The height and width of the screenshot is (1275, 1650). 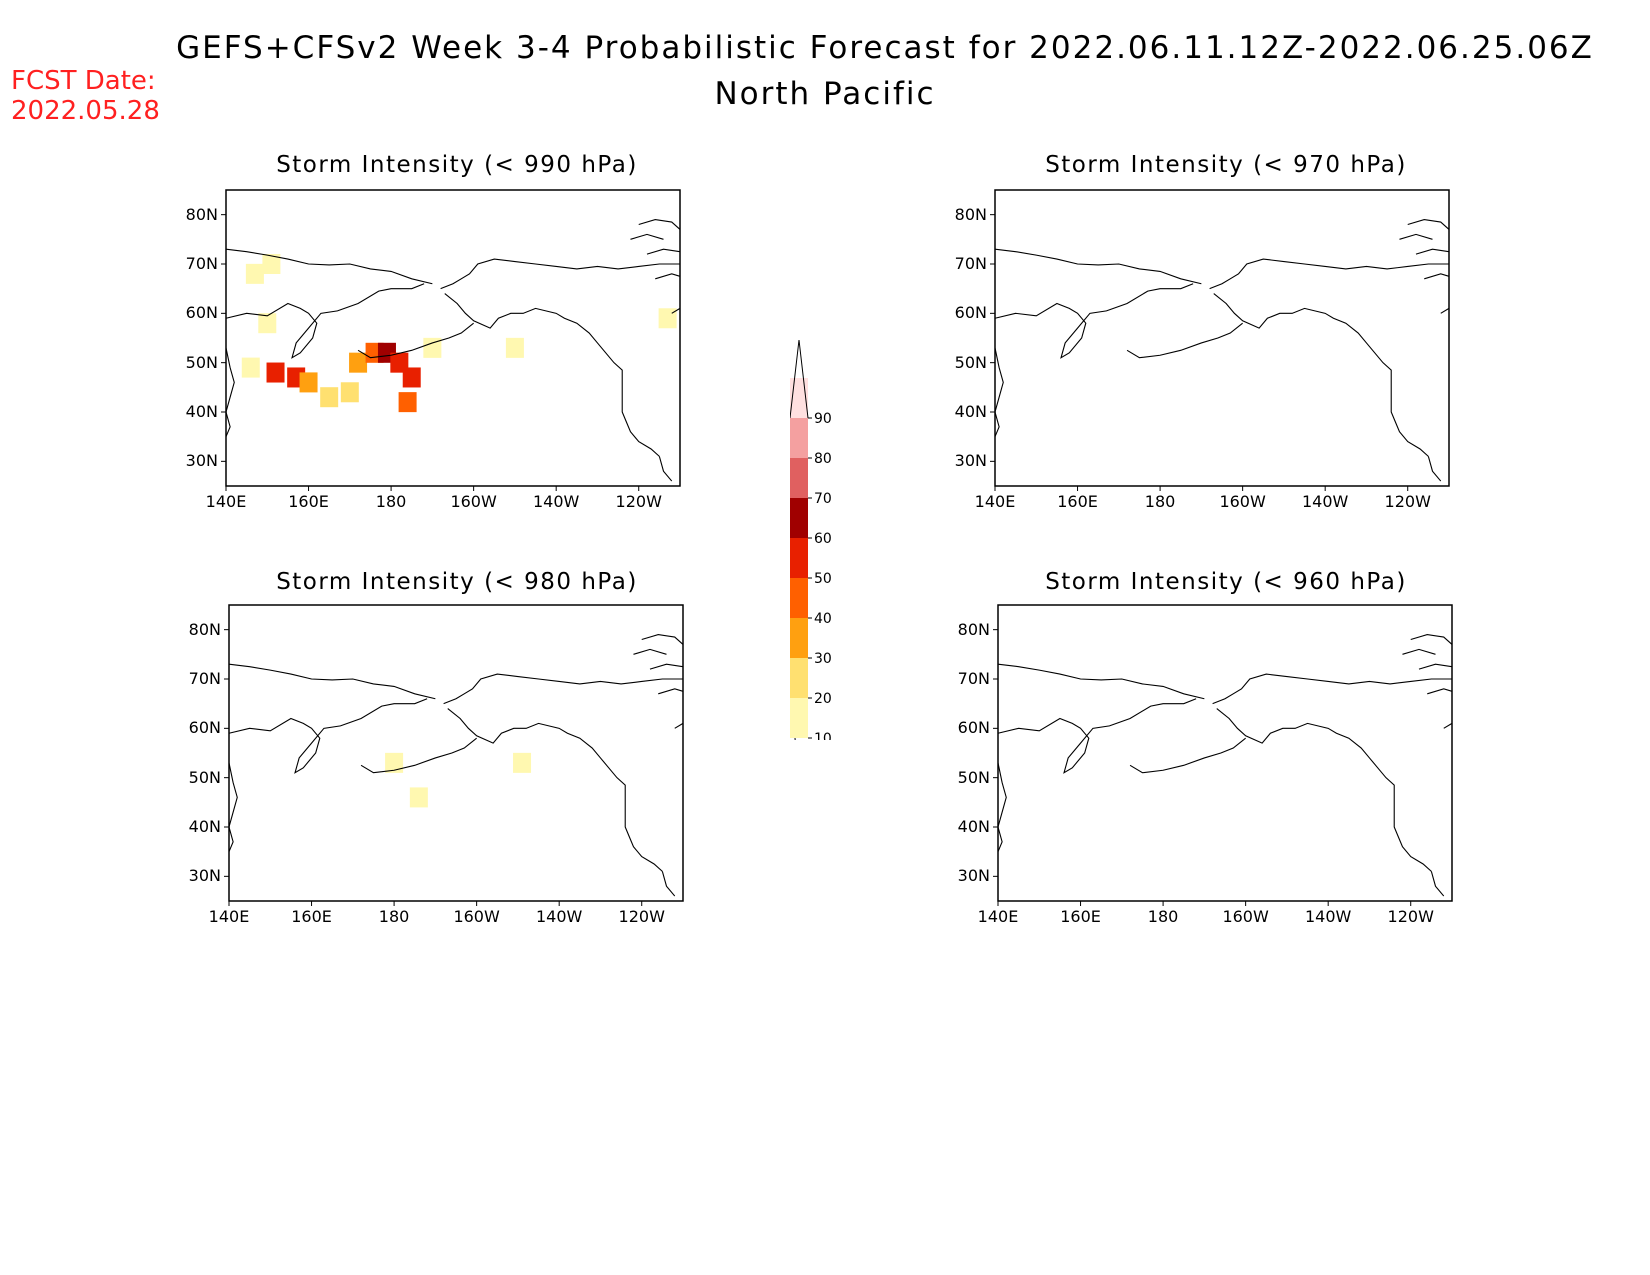 I want to click on lat-tick-label: 30N, so click(x=201, y=461).